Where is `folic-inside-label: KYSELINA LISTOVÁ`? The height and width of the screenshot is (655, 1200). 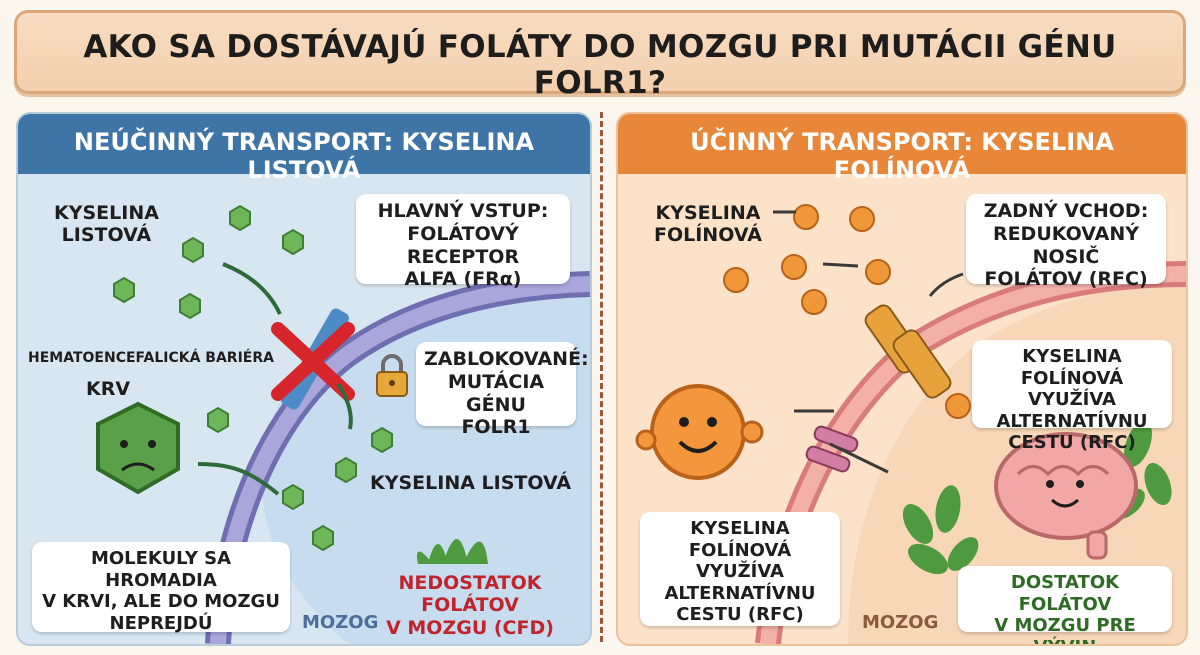 folic-inside-label: KYSELINA LISTOVÁ is located at coordinates (471, 483).